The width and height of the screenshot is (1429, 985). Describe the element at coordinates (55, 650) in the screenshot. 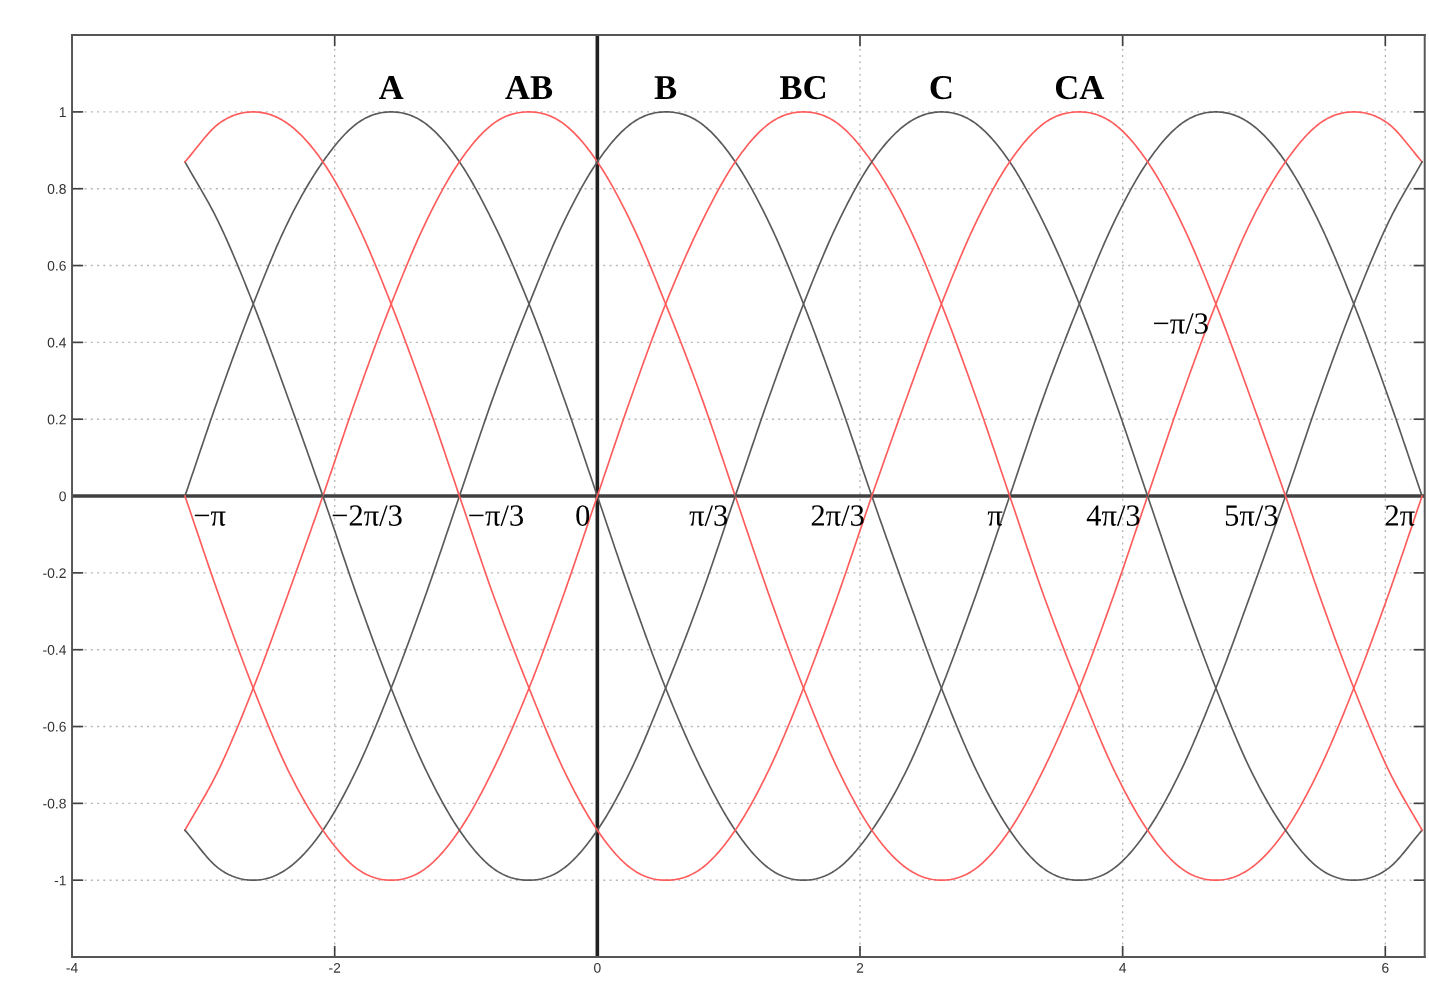

I see `y-tick-label: -0.4` at that location.